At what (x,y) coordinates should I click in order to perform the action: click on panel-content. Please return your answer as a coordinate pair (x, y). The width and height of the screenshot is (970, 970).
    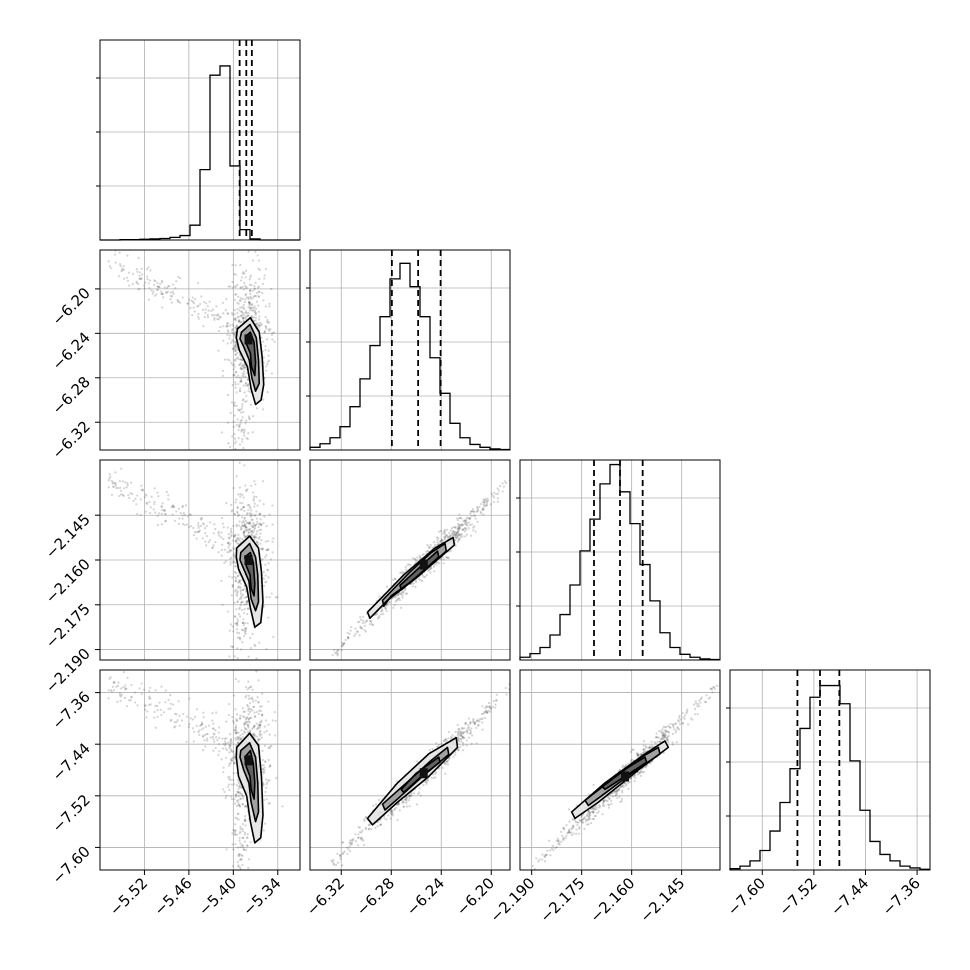
    Looking at the image, I should click on (191, 350).